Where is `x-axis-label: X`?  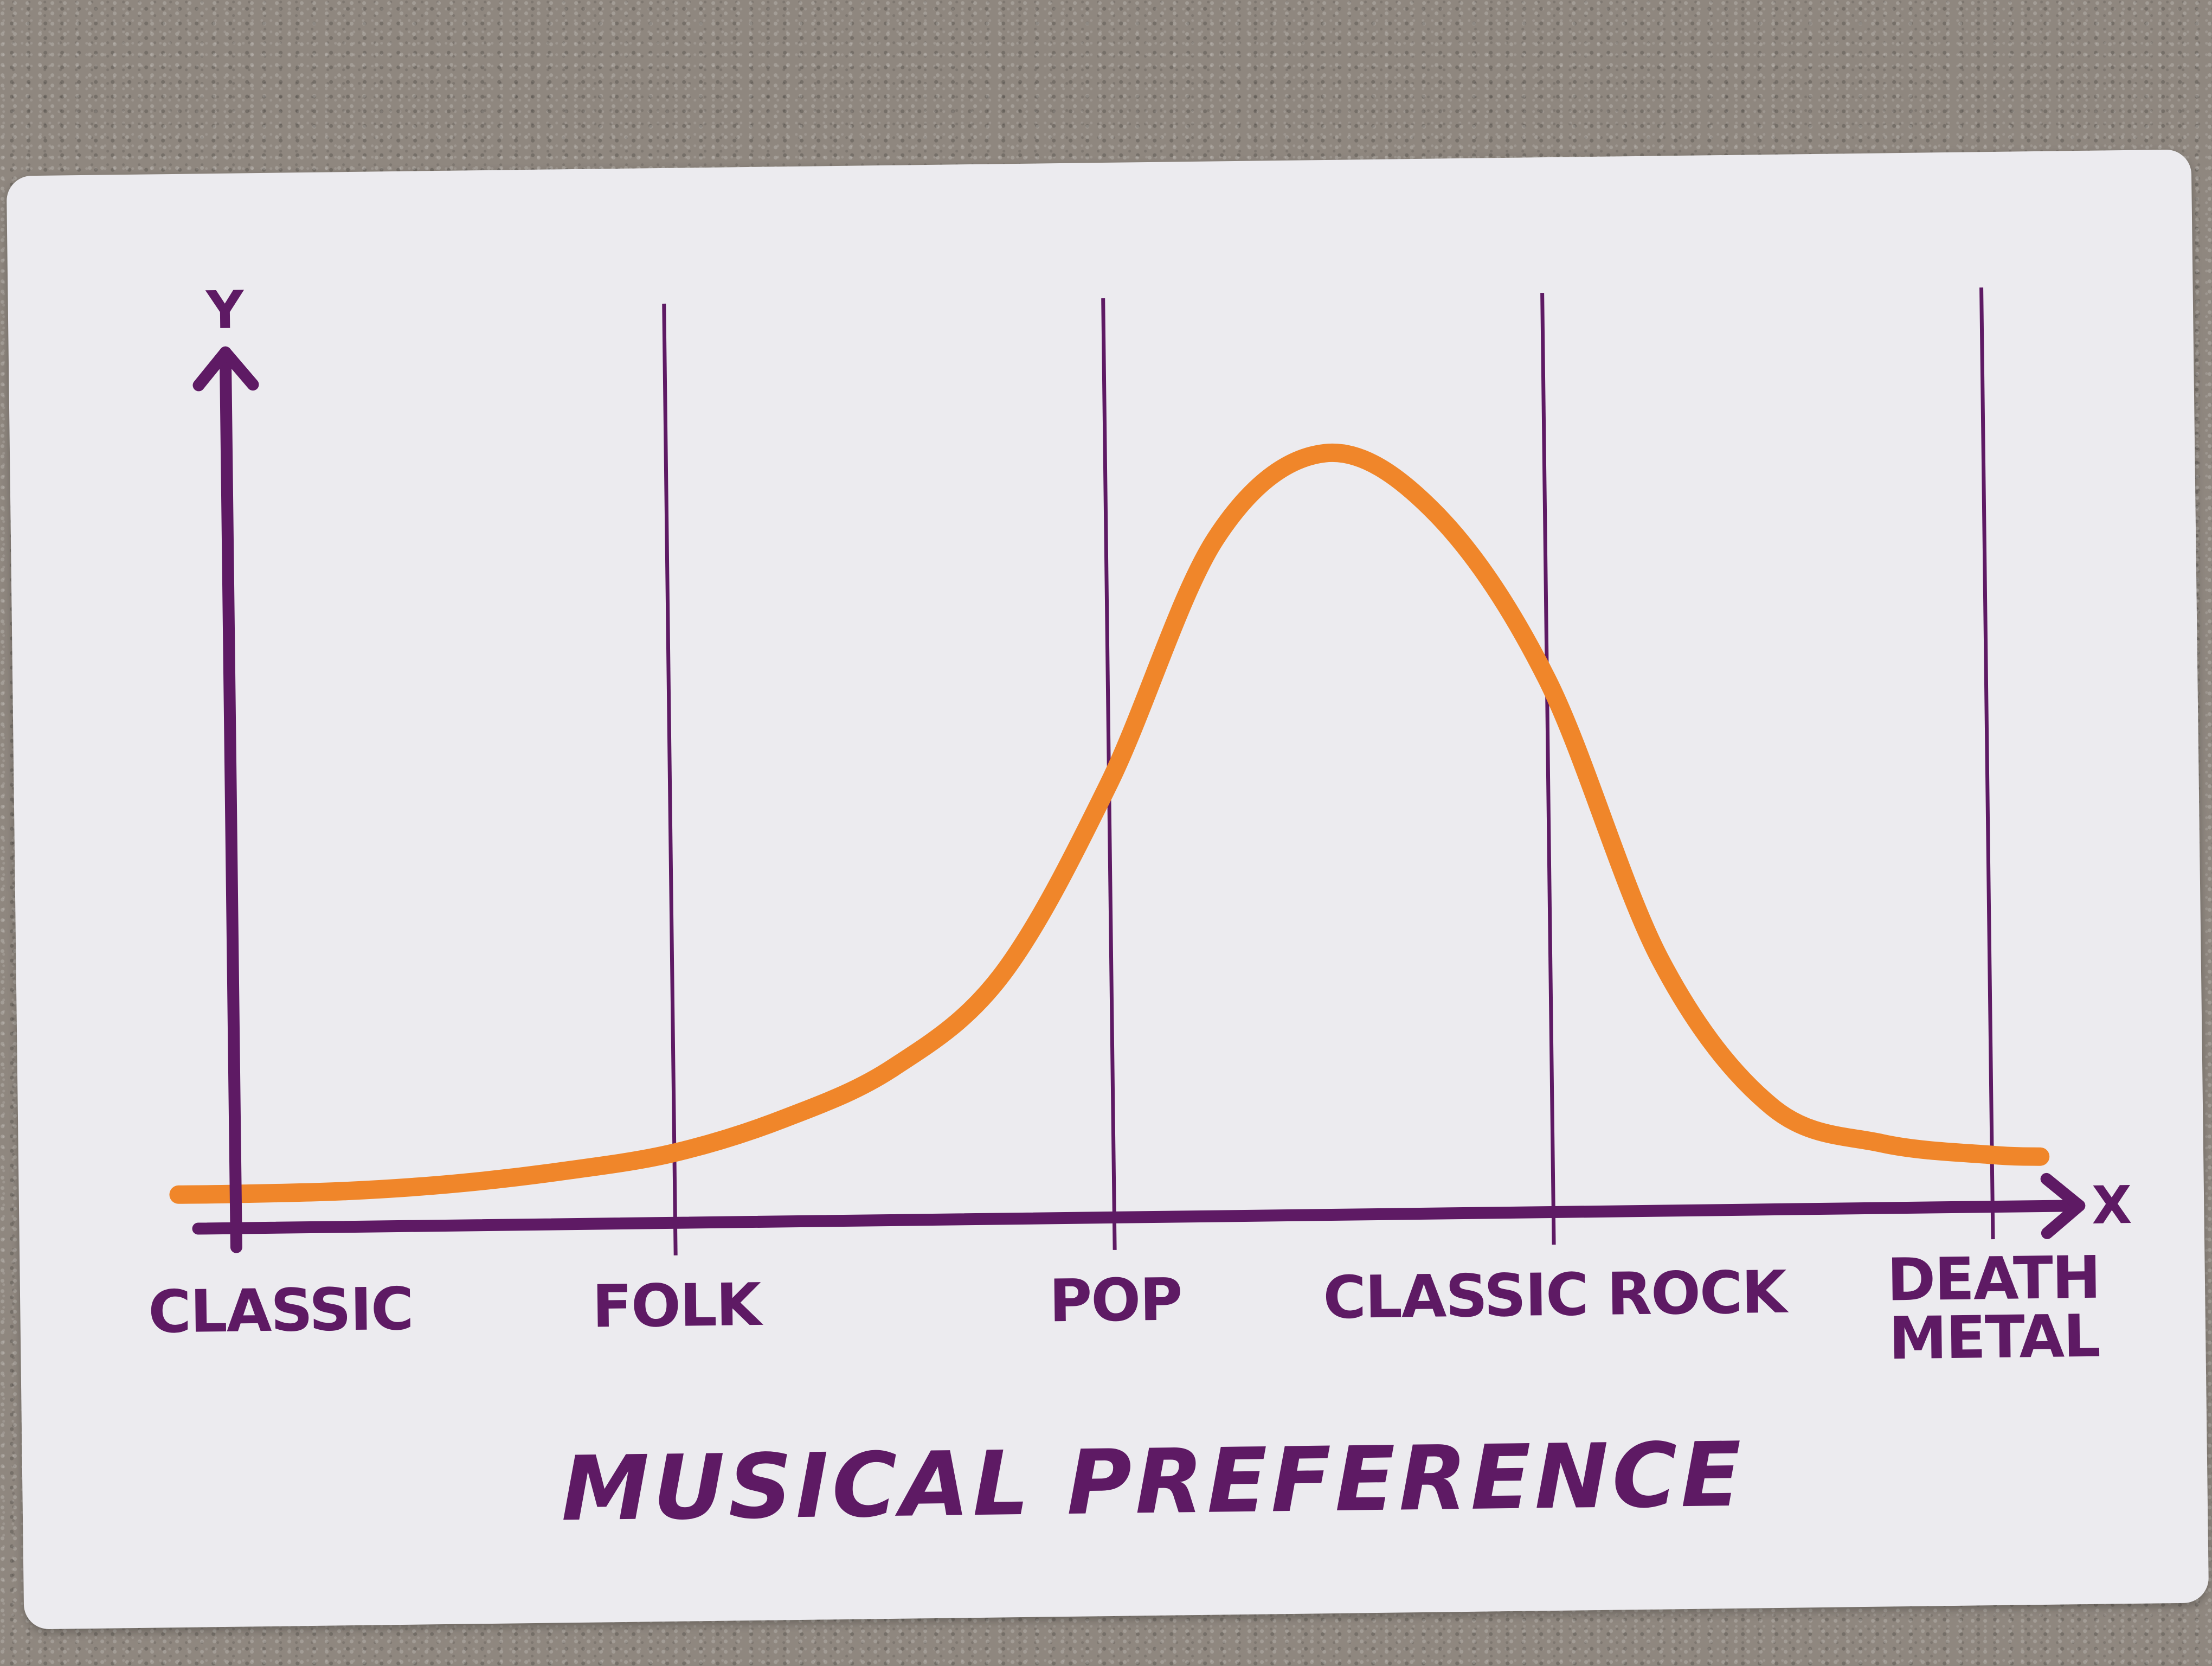
x-axis-label: X is located at coordinates (2112, 1205).